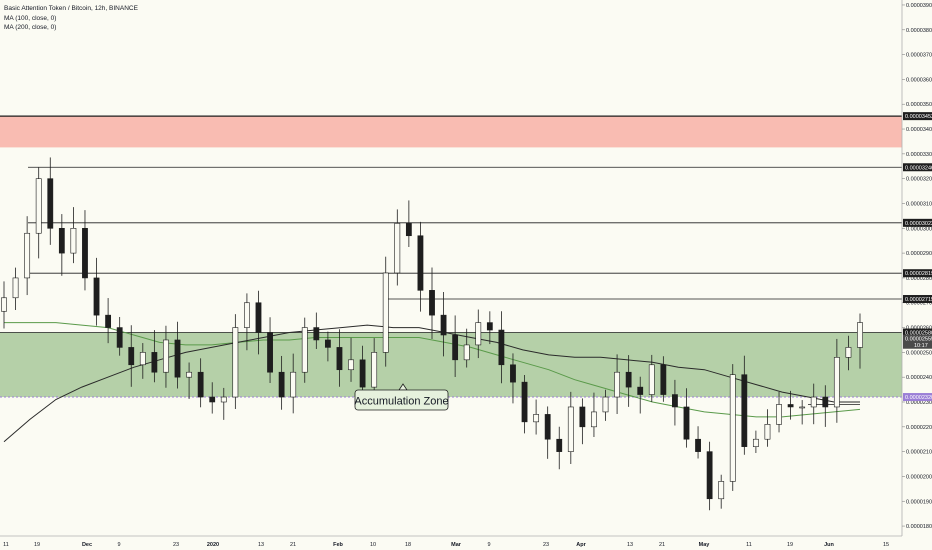 This screenshot has height=550, width=932. I want to click on x-tick-label: Feb, so click(338, 545).